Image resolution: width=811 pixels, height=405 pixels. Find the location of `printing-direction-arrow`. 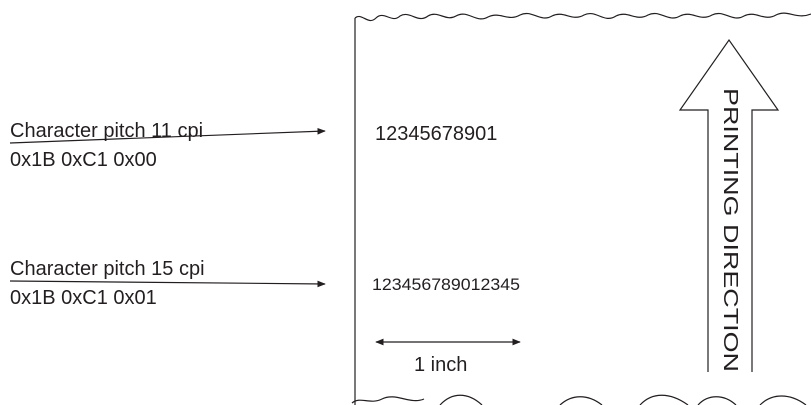

printing-direction-arrow is located at coordinates (729, 205).